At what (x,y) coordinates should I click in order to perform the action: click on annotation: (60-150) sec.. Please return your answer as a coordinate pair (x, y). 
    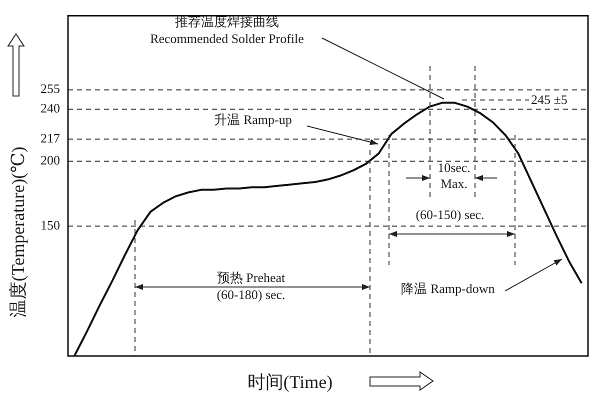
    Looking at the image, I should click on (450, 214).